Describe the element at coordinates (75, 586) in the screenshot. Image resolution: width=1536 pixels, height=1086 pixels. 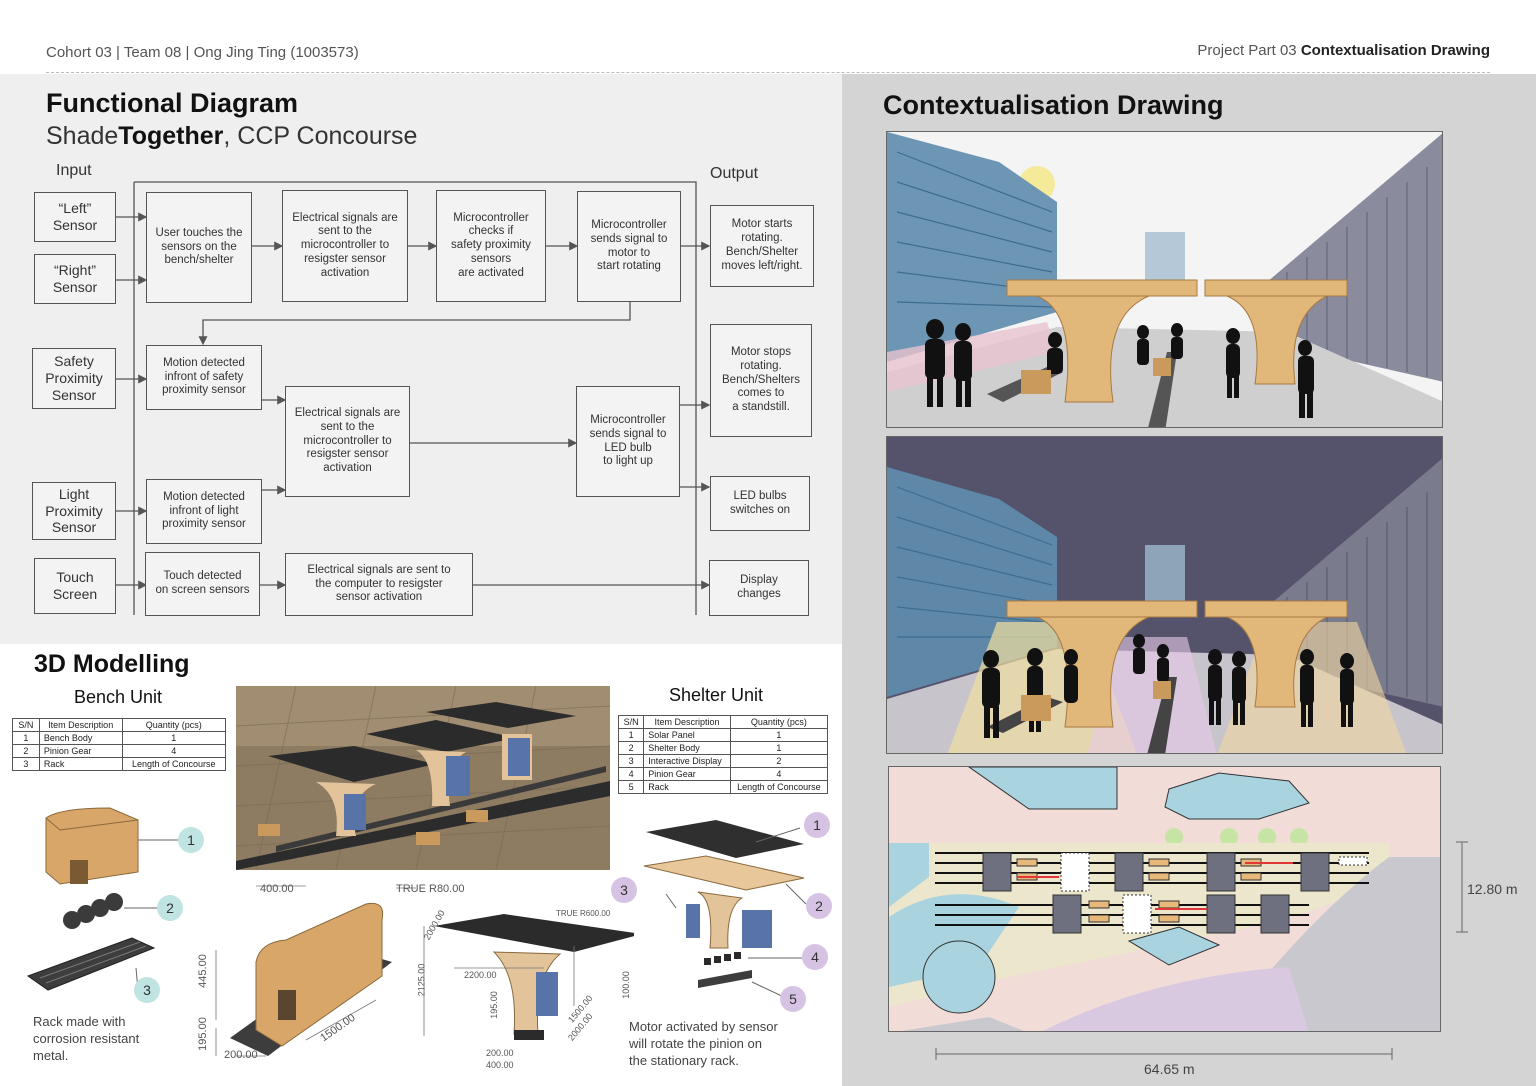
I see `input-touch-screen: Touch Screen` at that location.